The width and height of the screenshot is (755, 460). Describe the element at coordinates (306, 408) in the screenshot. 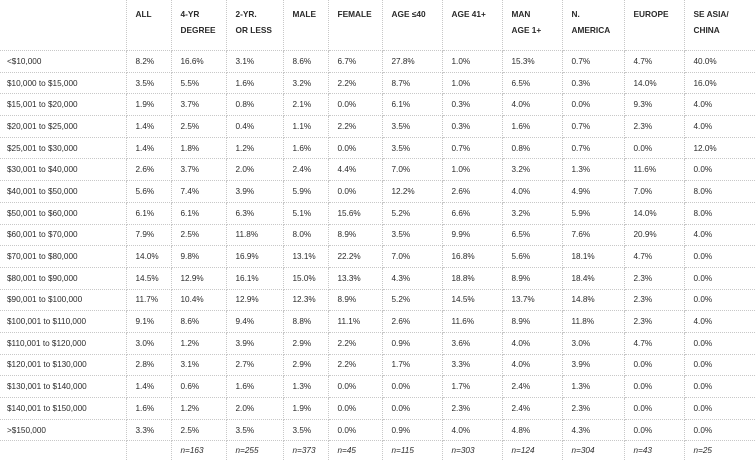

I see `table-cell: 1.9%` at that location.